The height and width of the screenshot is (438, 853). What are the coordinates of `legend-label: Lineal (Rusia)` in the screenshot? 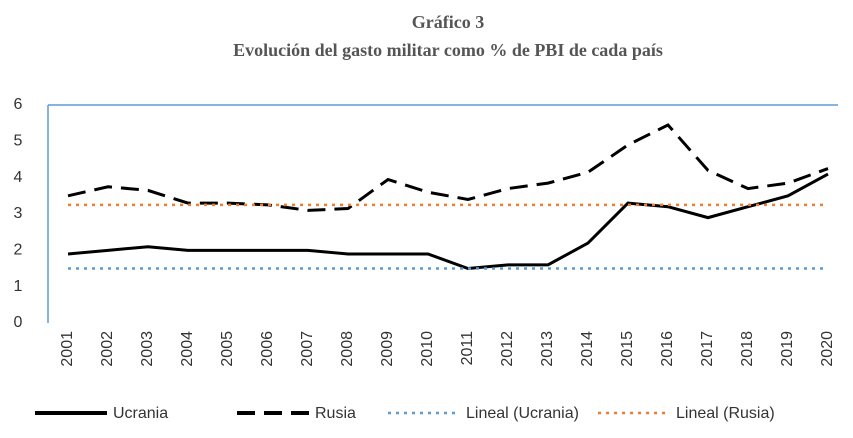 It's located at (725, 413).